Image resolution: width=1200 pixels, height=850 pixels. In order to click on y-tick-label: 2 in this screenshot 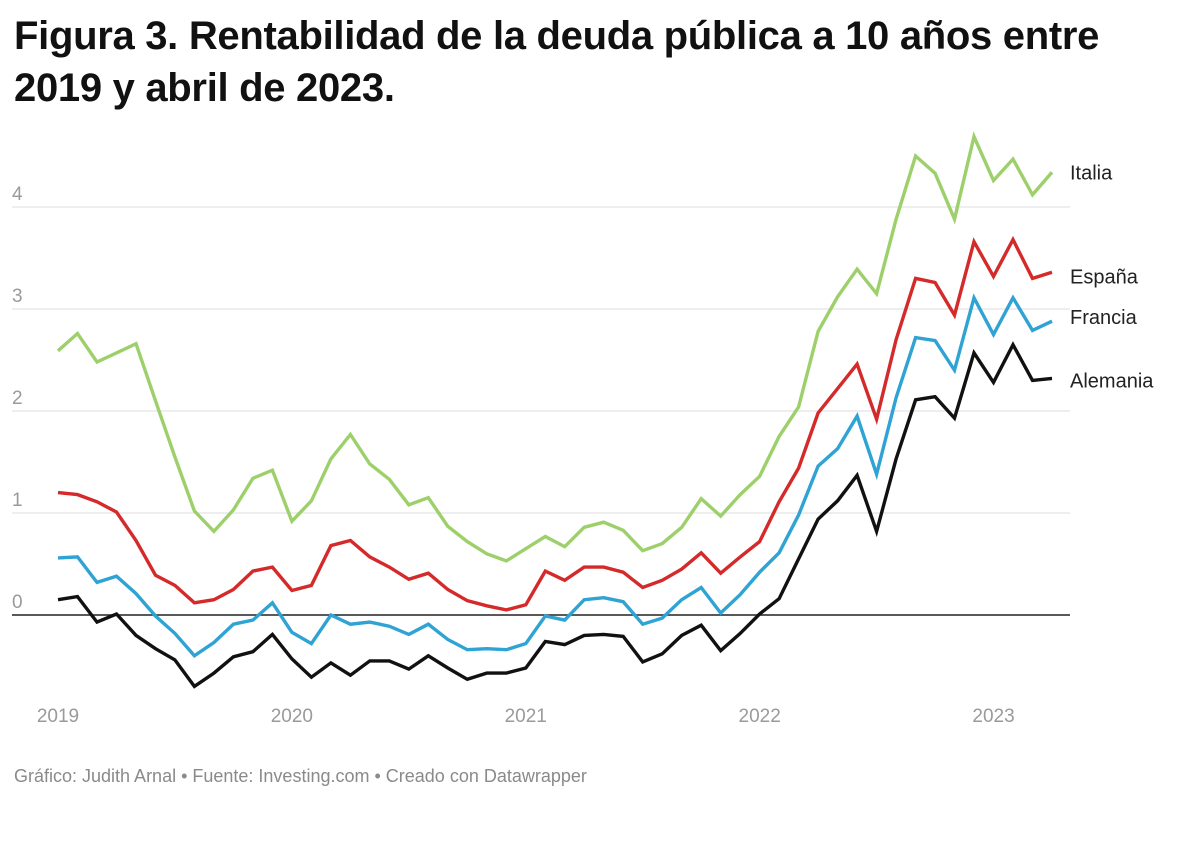, I will do `click(17, 398)`.